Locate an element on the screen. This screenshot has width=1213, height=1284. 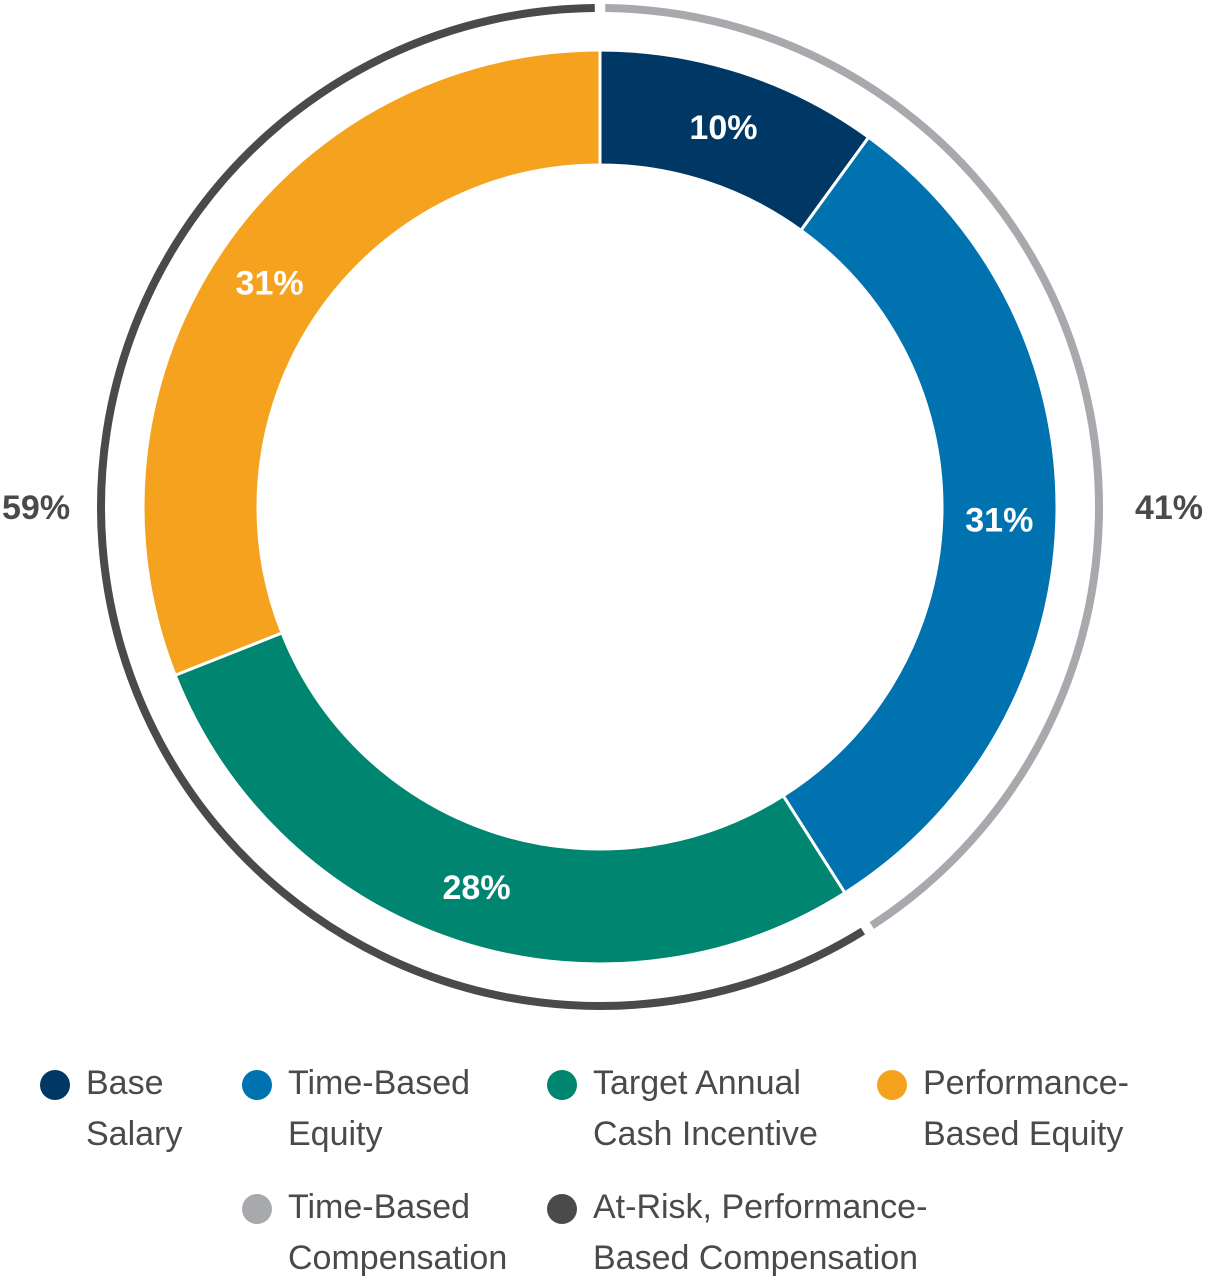
outer-label-time-based-compensation: 41% is located at coordinates (1169, 508).